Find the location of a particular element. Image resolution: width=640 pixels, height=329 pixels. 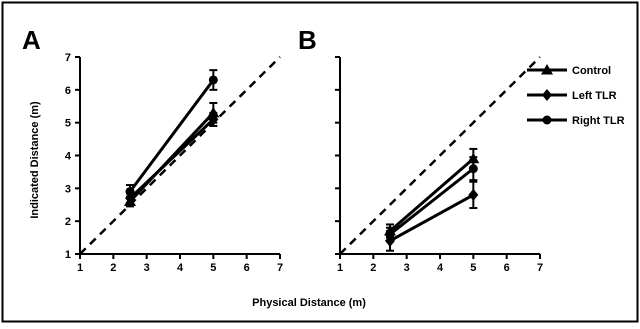

panel-a-y-tick-label: 6 is located at coordinates (68, 91).